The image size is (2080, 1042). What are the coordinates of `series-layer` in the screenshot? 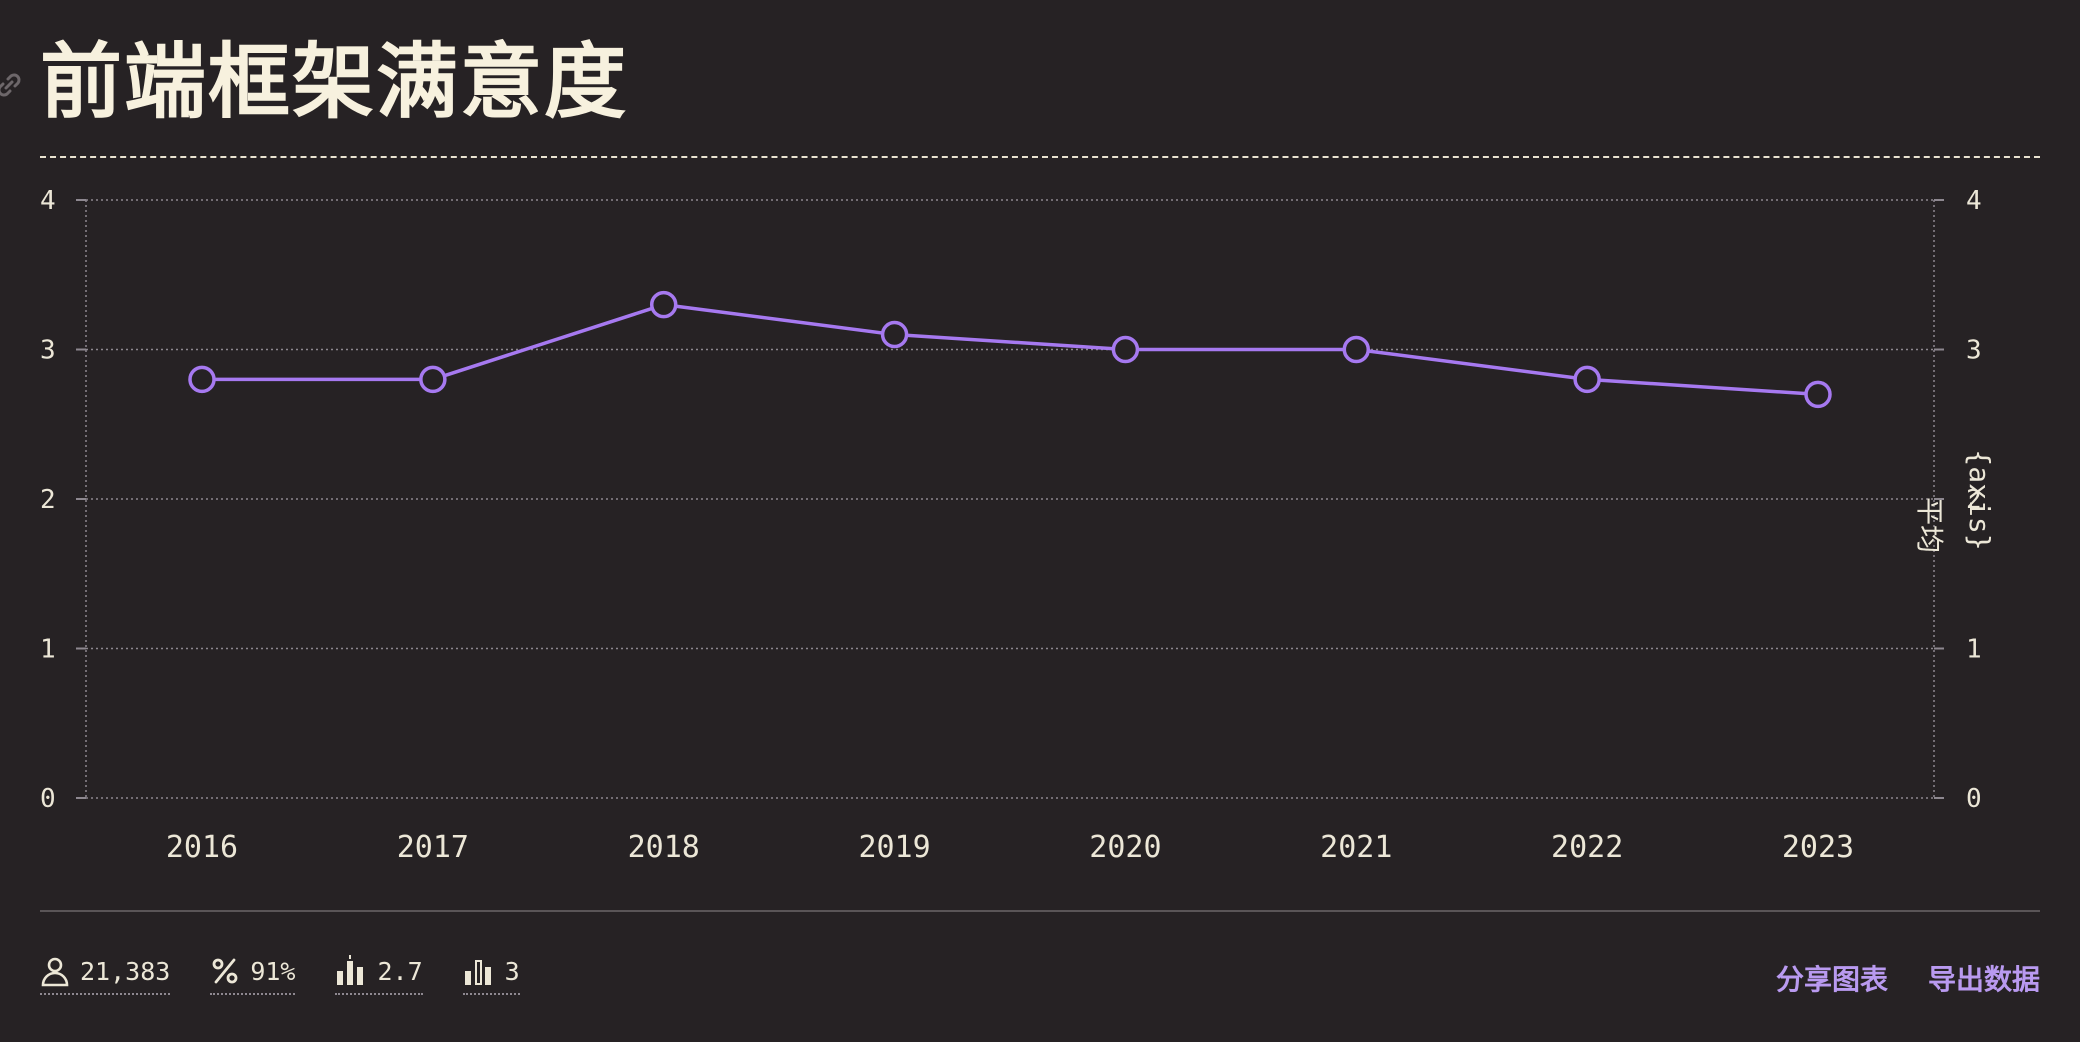 It's located at (1010, 349).